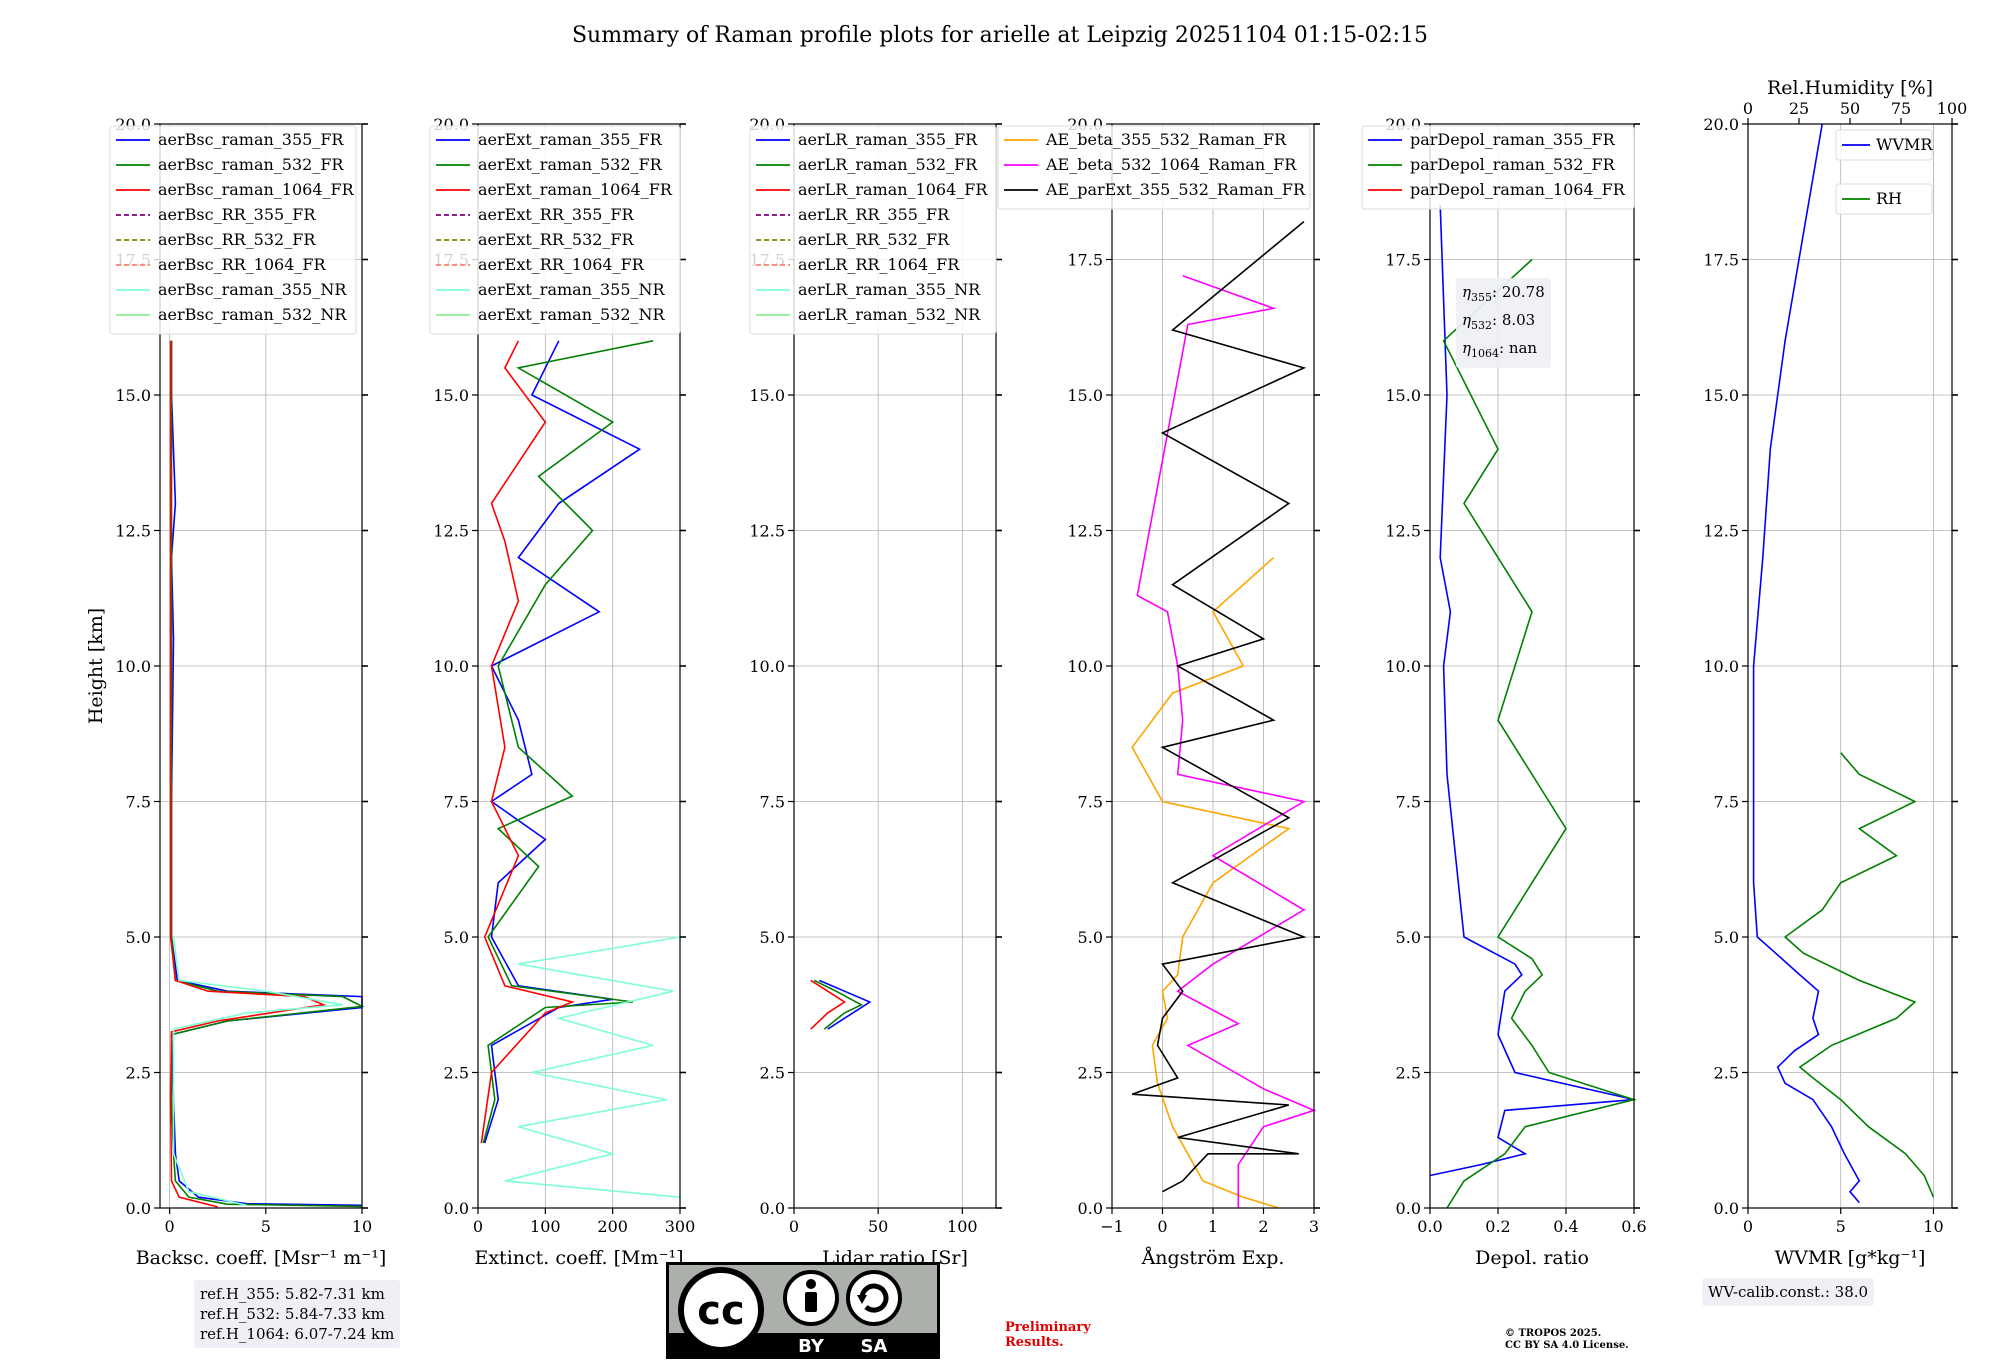 Image resolution: width=2000 pixels, height=1363 pixels. Describe the element at coordinates (556, 214) in the screenshot. I see `legend-label: aerExt_RR_355_FR` at that location.